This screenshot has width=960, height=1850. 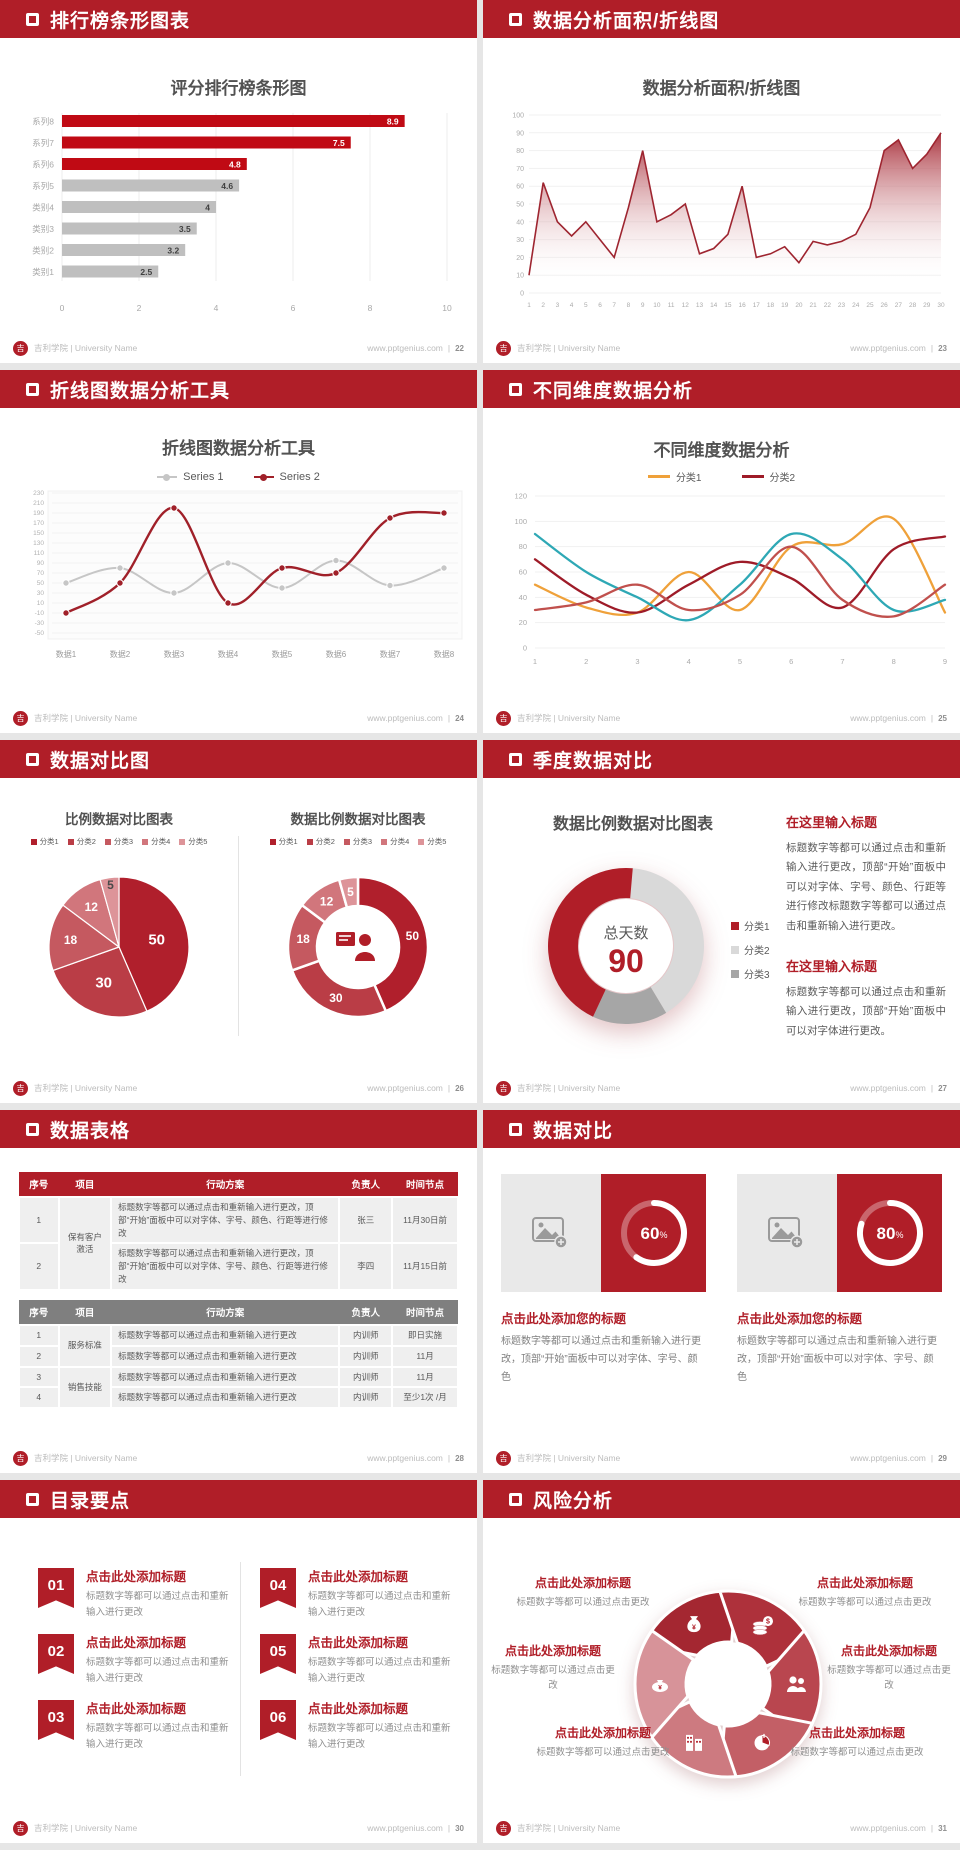 What do you see at coordinates (39, 1397) in the screenshot?
I see `table-cell: 4` at bounding box center [39, 1397].